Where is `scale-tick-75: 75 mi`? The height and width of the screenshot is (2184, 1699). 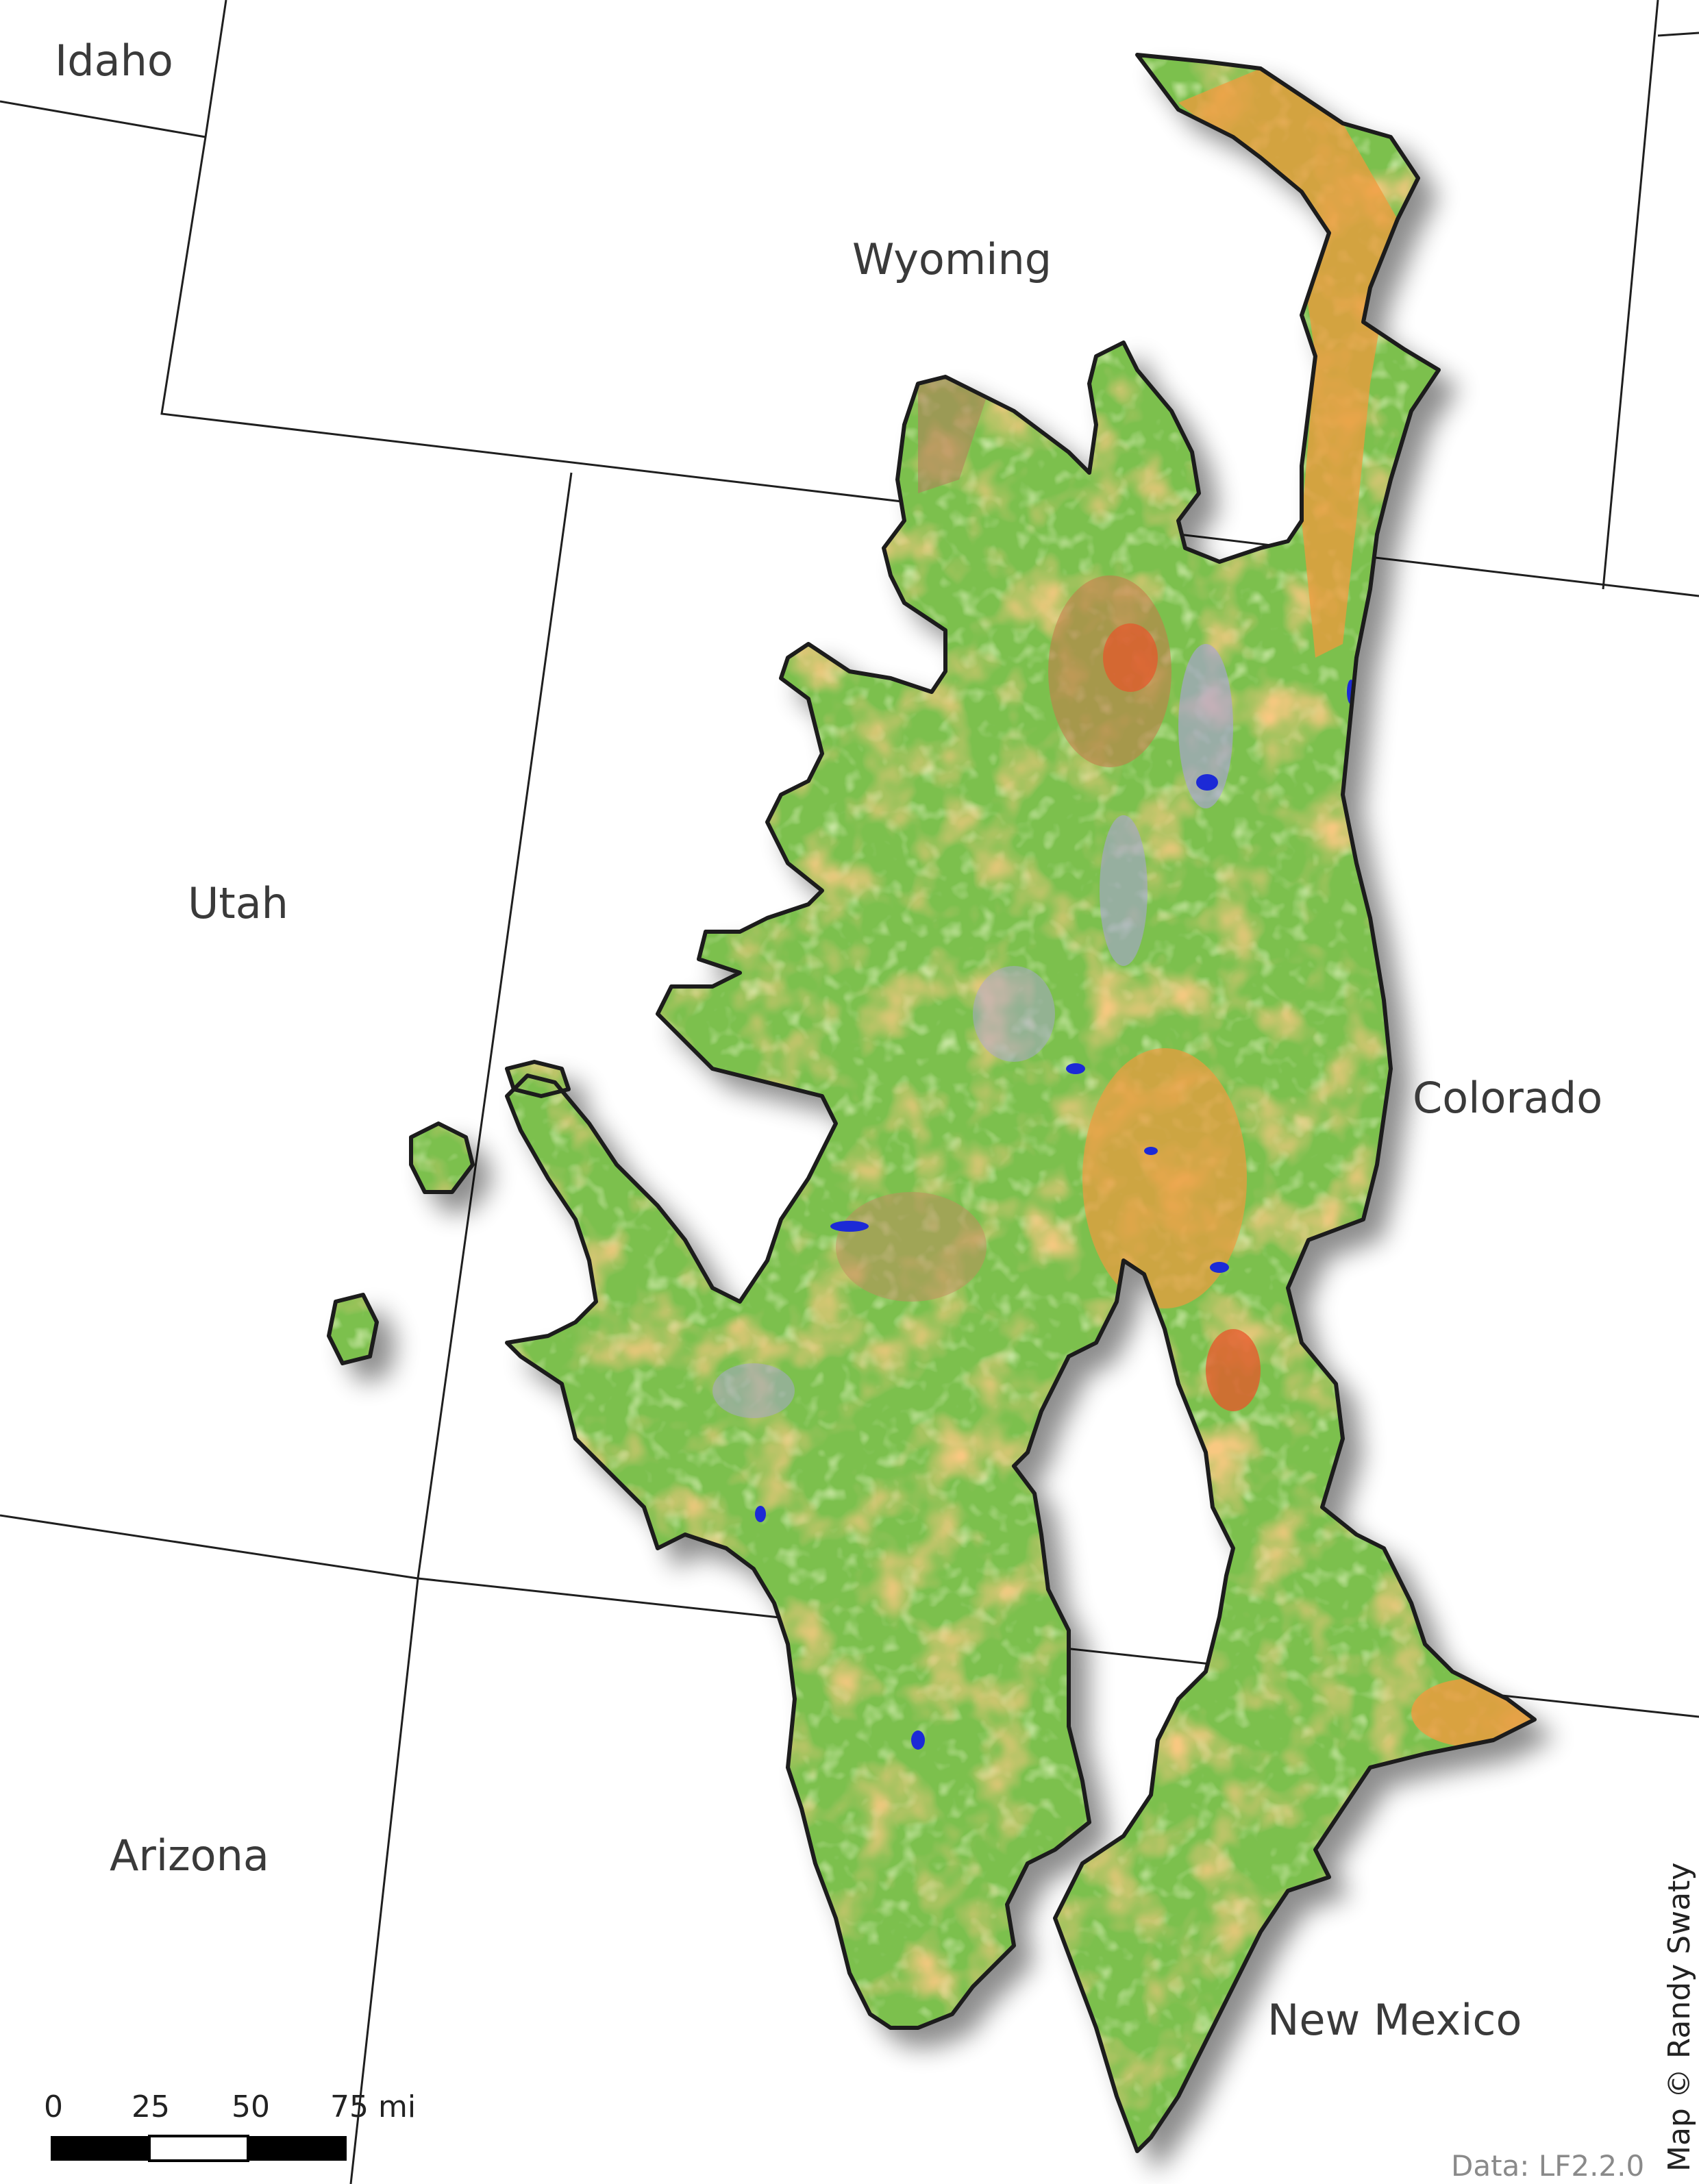 scale-tick-75: 75 mi is located at coordinates (373, 2106).